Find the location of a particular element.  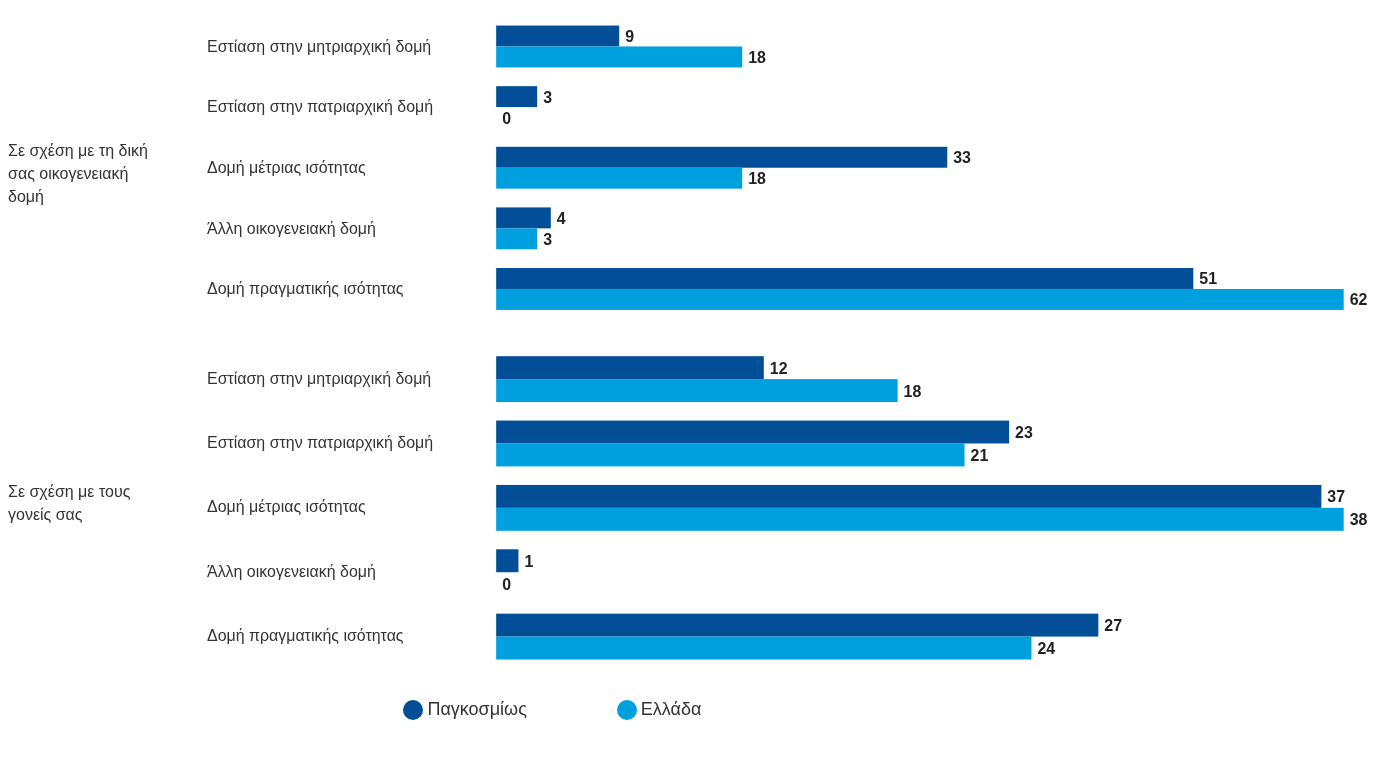

data-label: 1 is located at coordinates (529, 561).